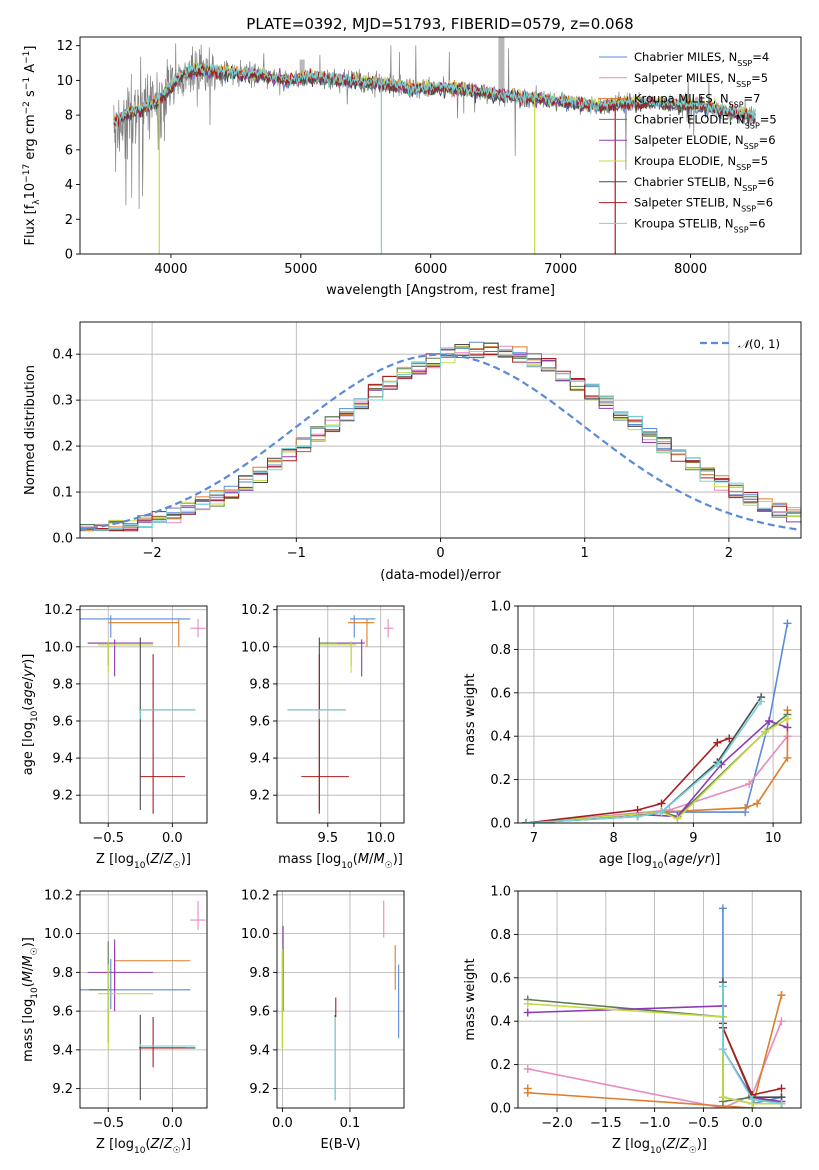  I want to click on x-axis-label: E(B-V), so click(340, 1144).